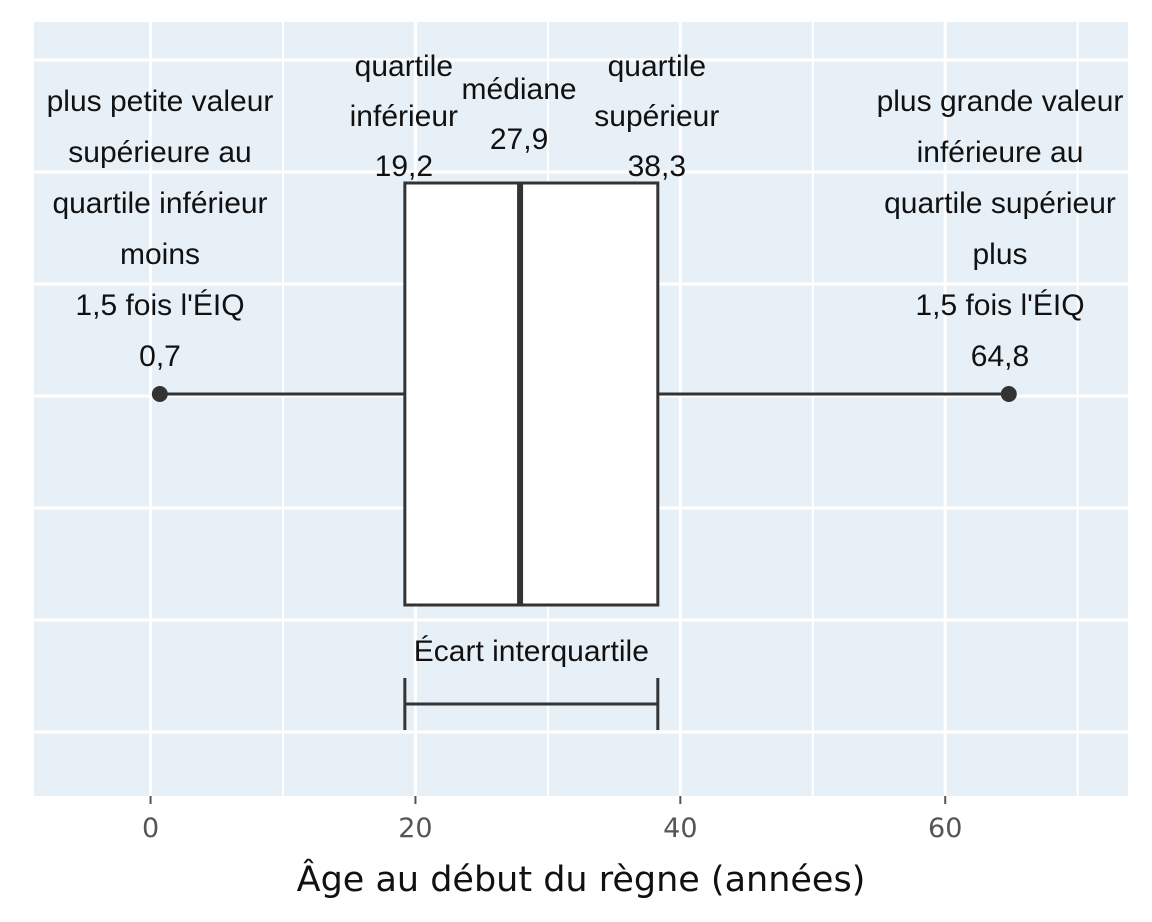 This screenshot has height=922, width=1152. I want to click on annotation-q1-line: inférieur, so click(404, 116).